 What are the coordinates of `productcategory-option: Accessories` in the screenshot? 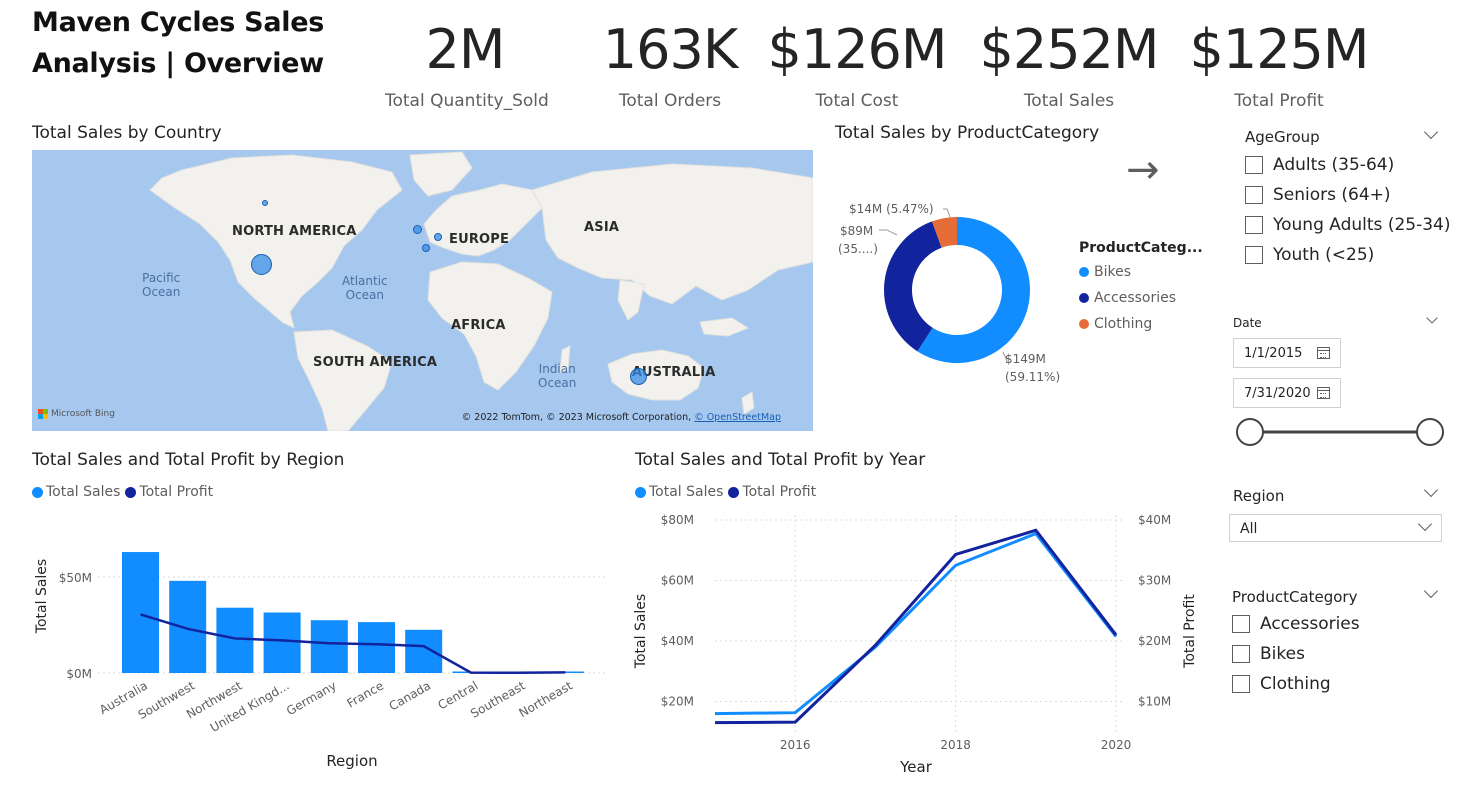 It's located at (1296, 624).